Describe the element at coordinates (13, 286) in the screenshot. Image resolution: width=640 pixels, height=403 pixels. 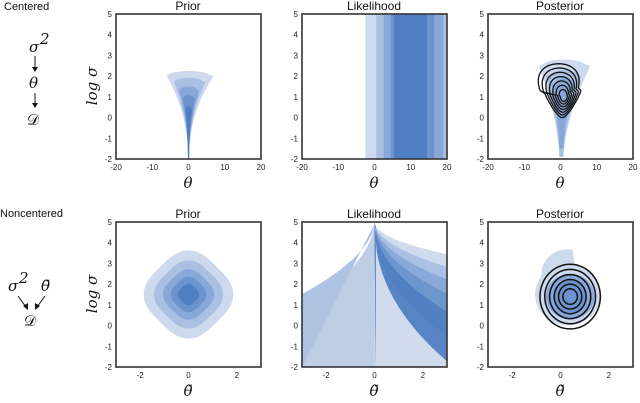
I see `graph-node-sigma-nc: σ` at that location.